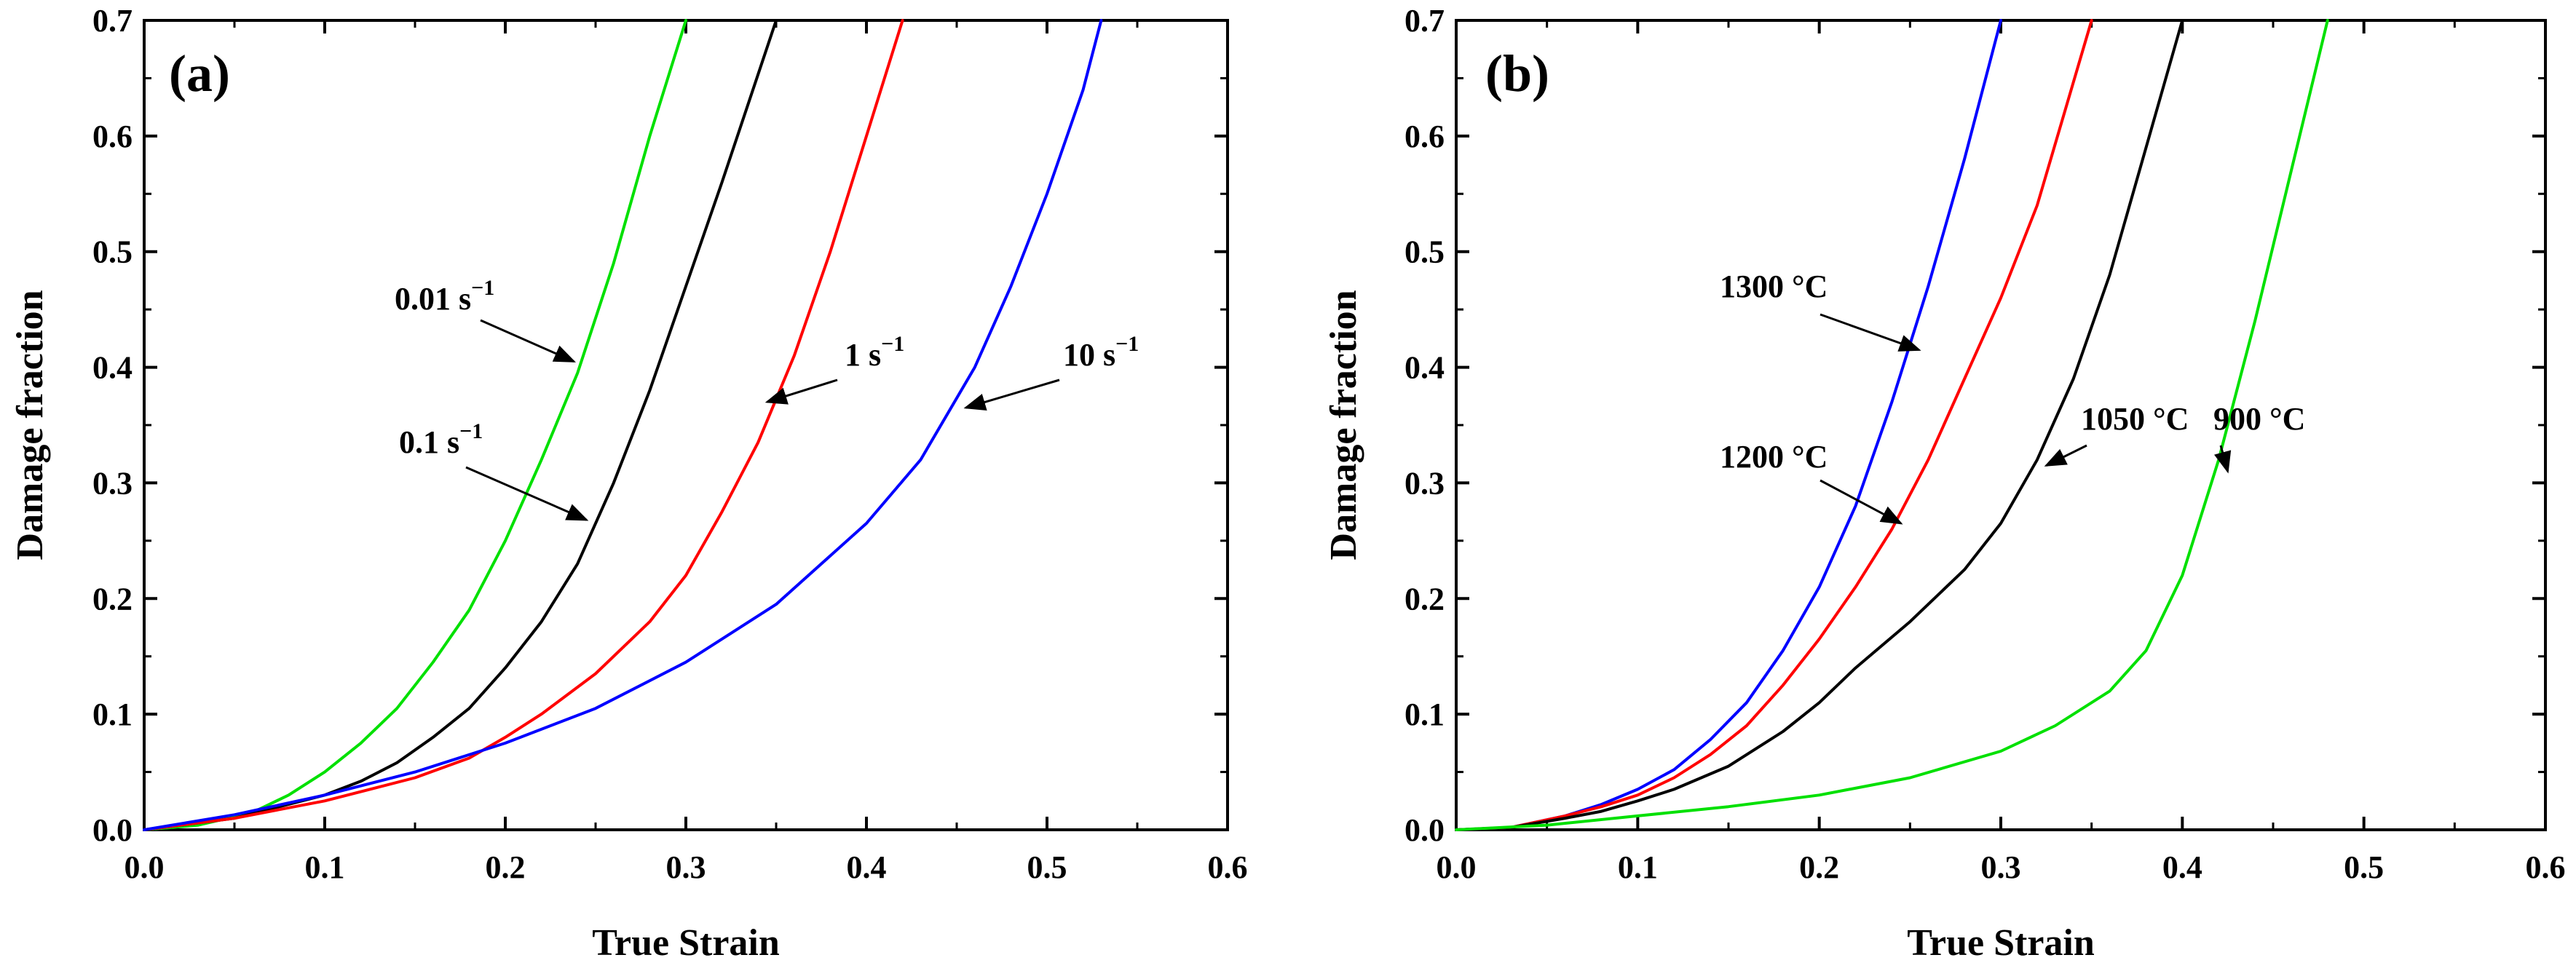 The height and width of the screenshot is (963, 2576). Describe the element at coordinates (2259, 419) in the screenshot. I see `annotation-label: 900 °C` at that location.